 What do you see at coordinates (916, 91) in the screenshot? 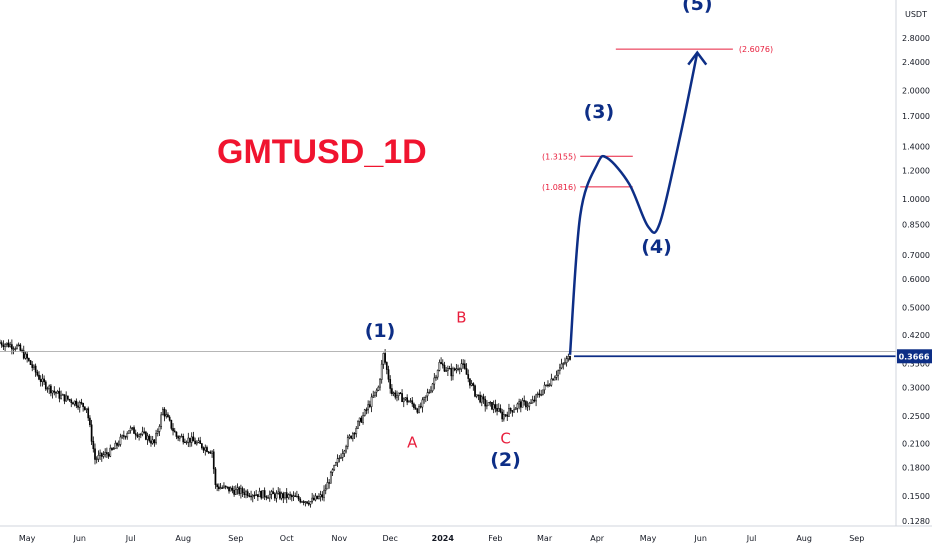
I see `y-tick-label: 2.0000` at bounding box center [916, 91].